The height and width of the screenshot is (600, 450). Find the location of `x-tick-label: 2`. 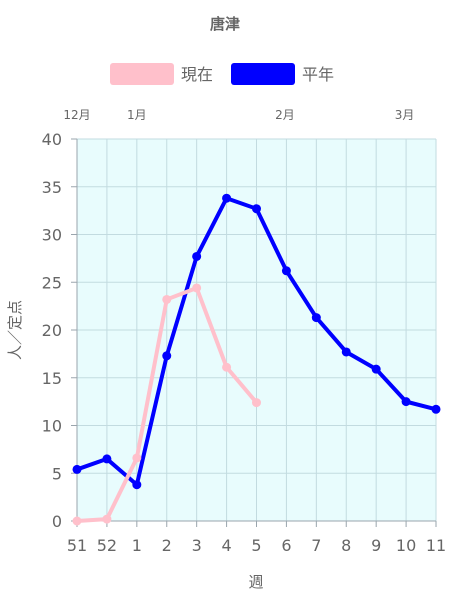

x-tick-label: 2 is located at coordinates (167, 545).